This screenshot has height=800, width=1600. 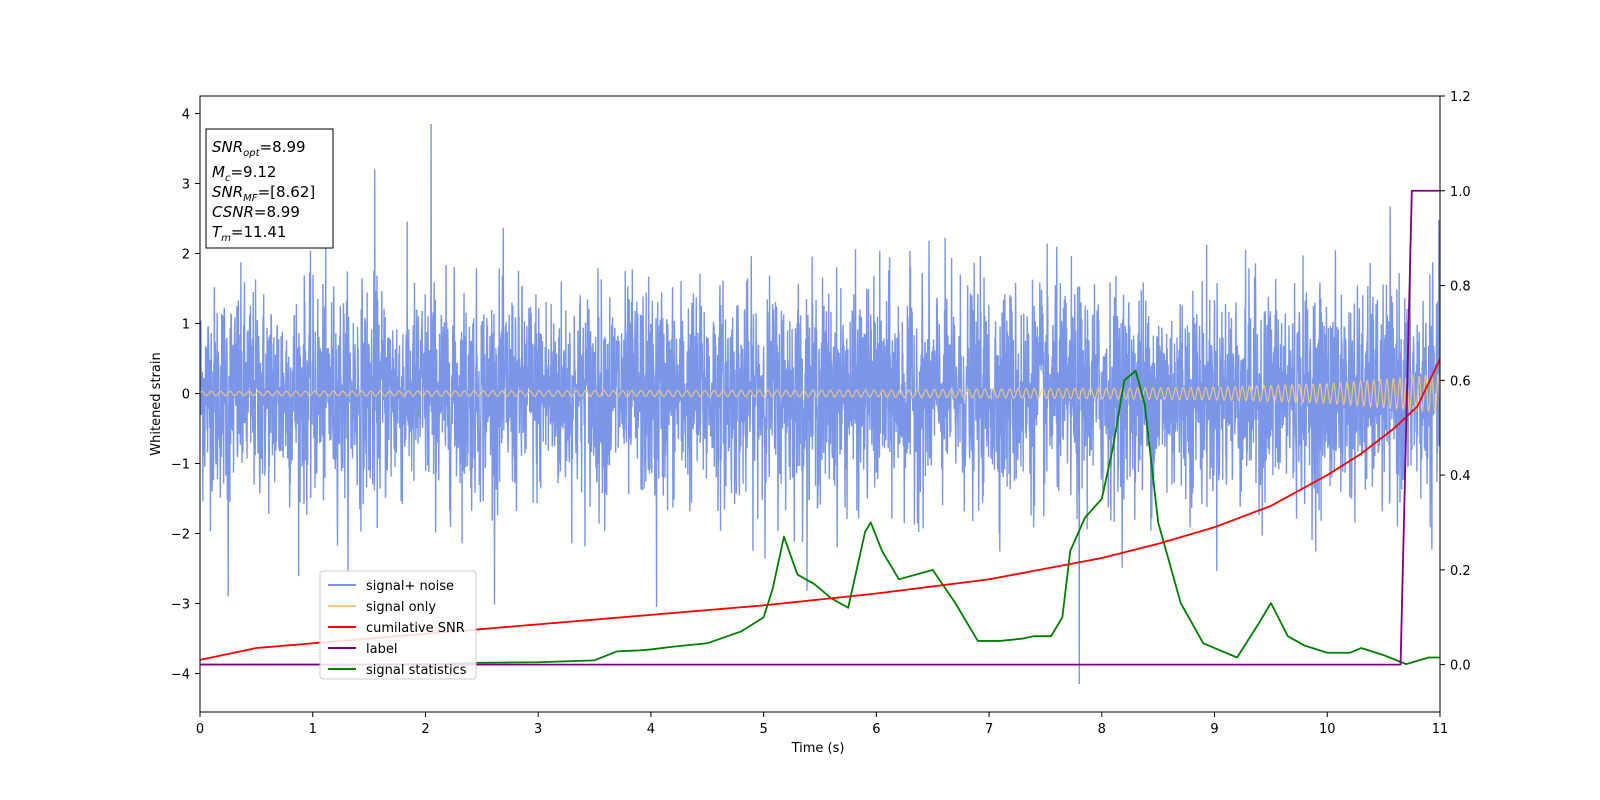 I want to click on legend-frame, so click(x=398, y=625).